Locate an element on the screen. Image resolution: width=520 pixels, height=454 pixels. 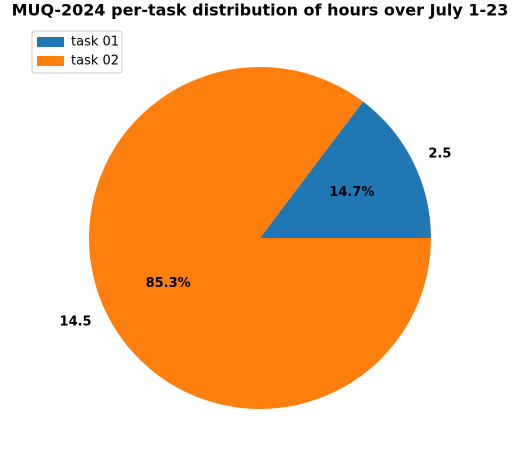
legend-label: task 02 is located at coordinates (95, 61).